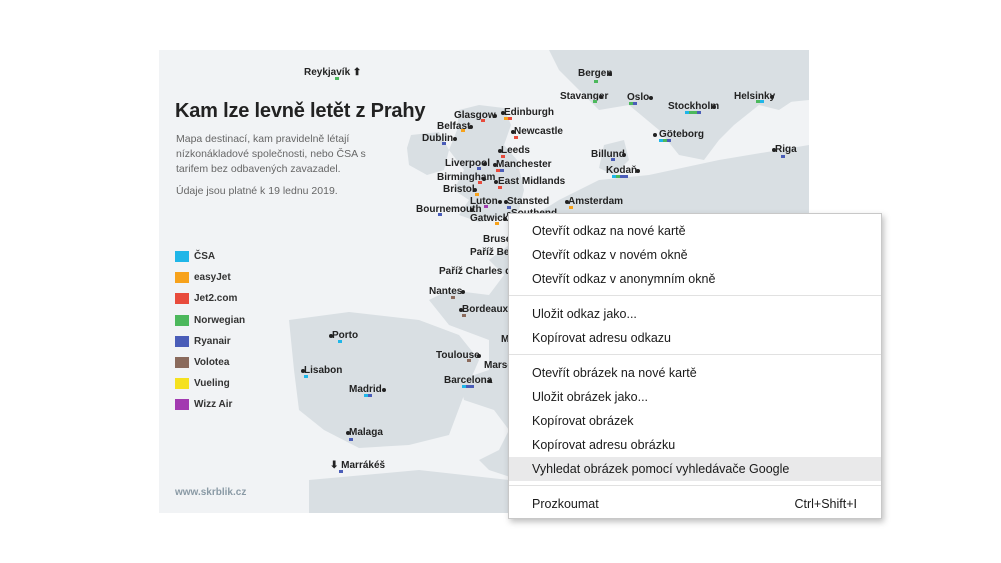 This screenshot has height=563, width=1001. What do you see at coordinates (584, 96) in the screenshot?
I see `city-label: Stavanger` at bounding box center [584, 96].